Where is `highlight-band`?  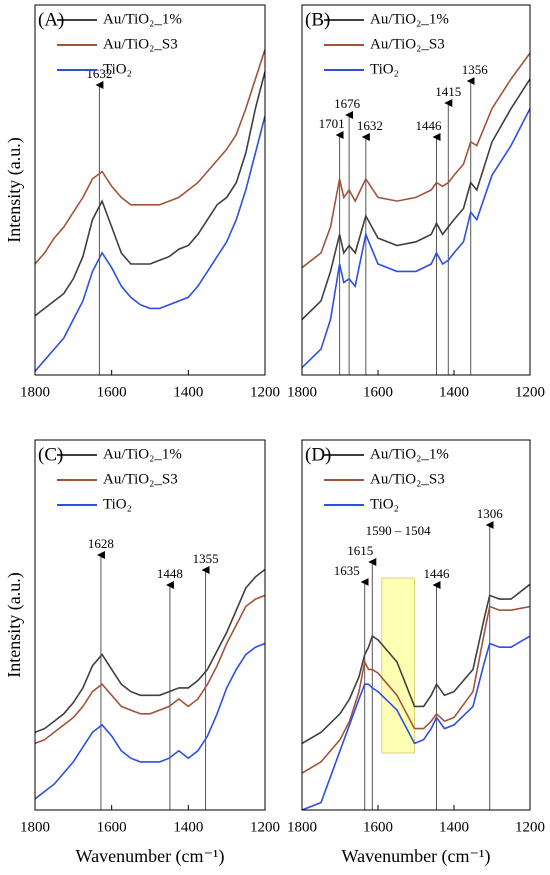
highlight-band is located at coordinates (398, 665).